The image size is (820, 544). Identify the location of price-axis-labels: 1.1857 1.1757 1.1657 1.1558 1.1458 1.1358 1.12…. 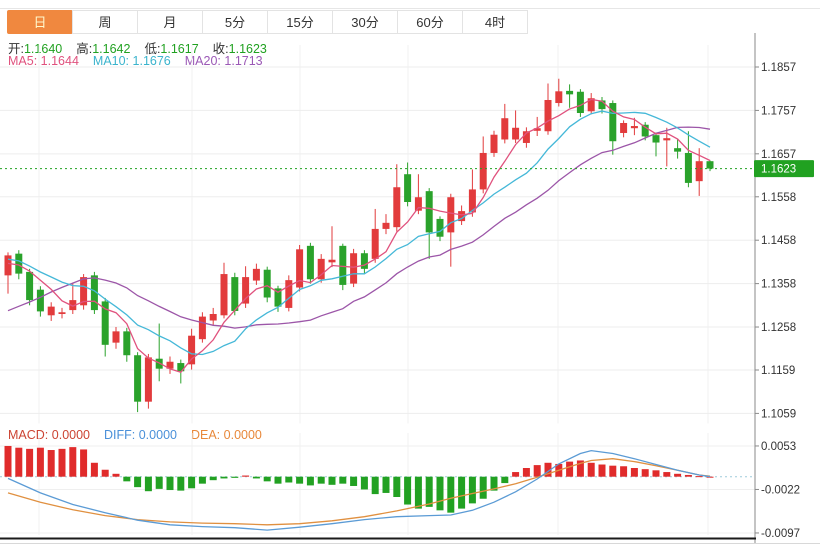
(775, 241).